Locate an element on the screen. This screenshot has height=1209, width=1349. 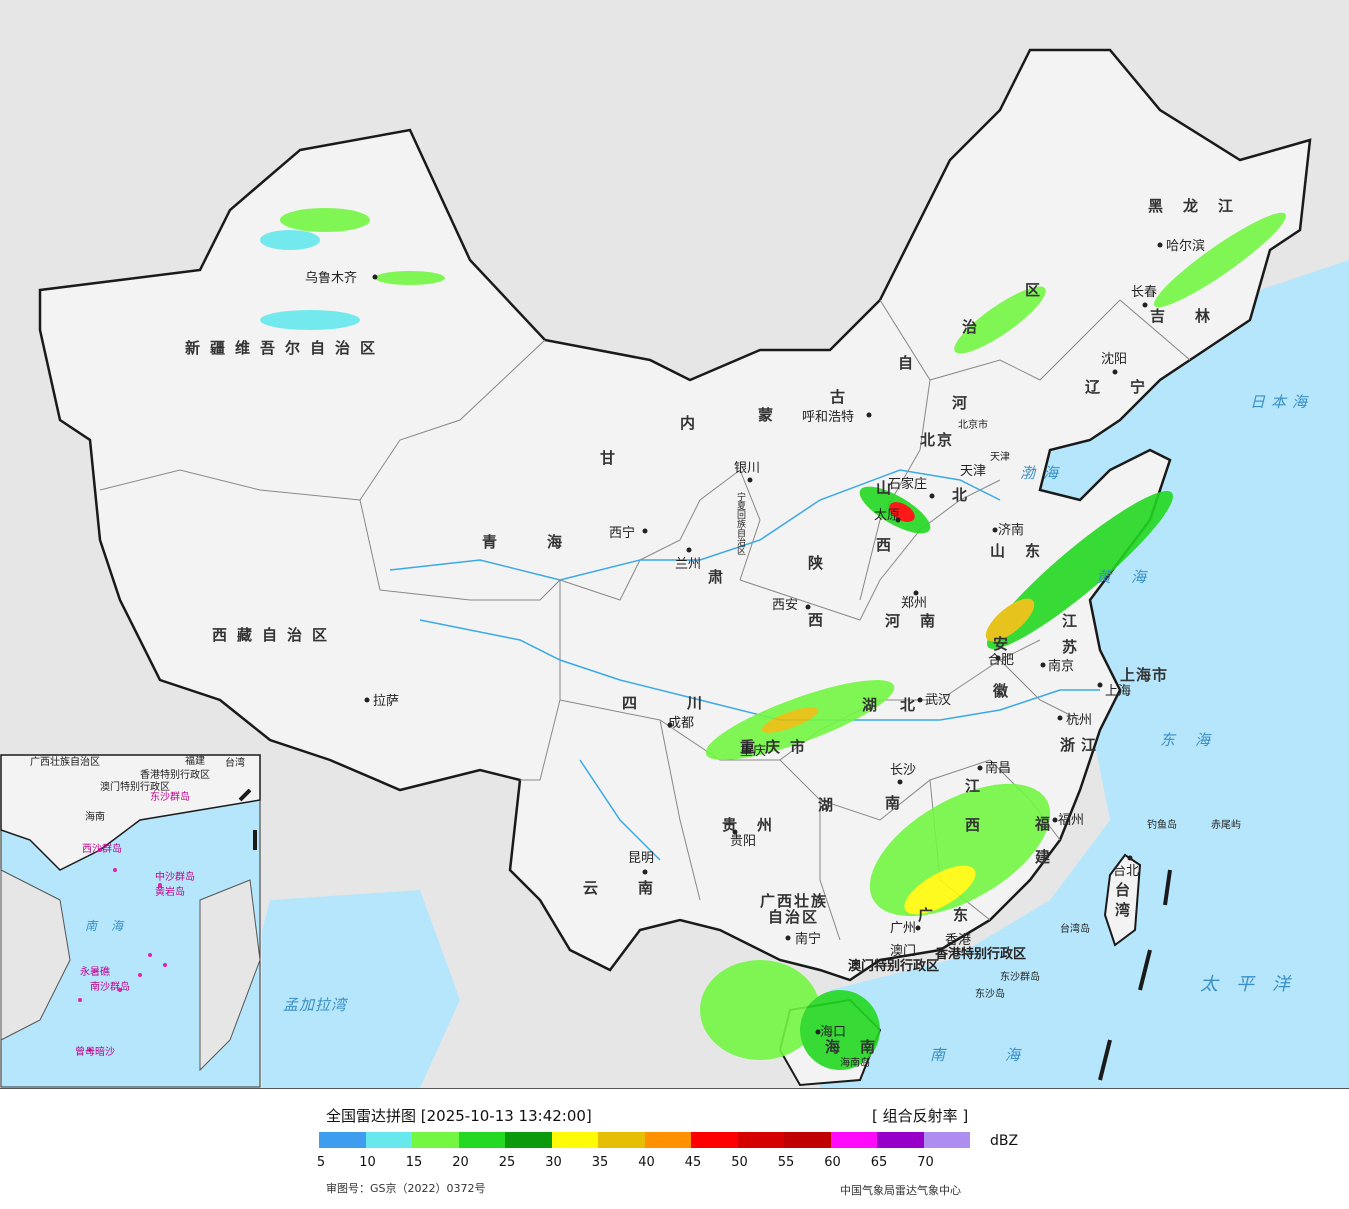
scale-tick: 40 is located at coordinates (646, 1162).